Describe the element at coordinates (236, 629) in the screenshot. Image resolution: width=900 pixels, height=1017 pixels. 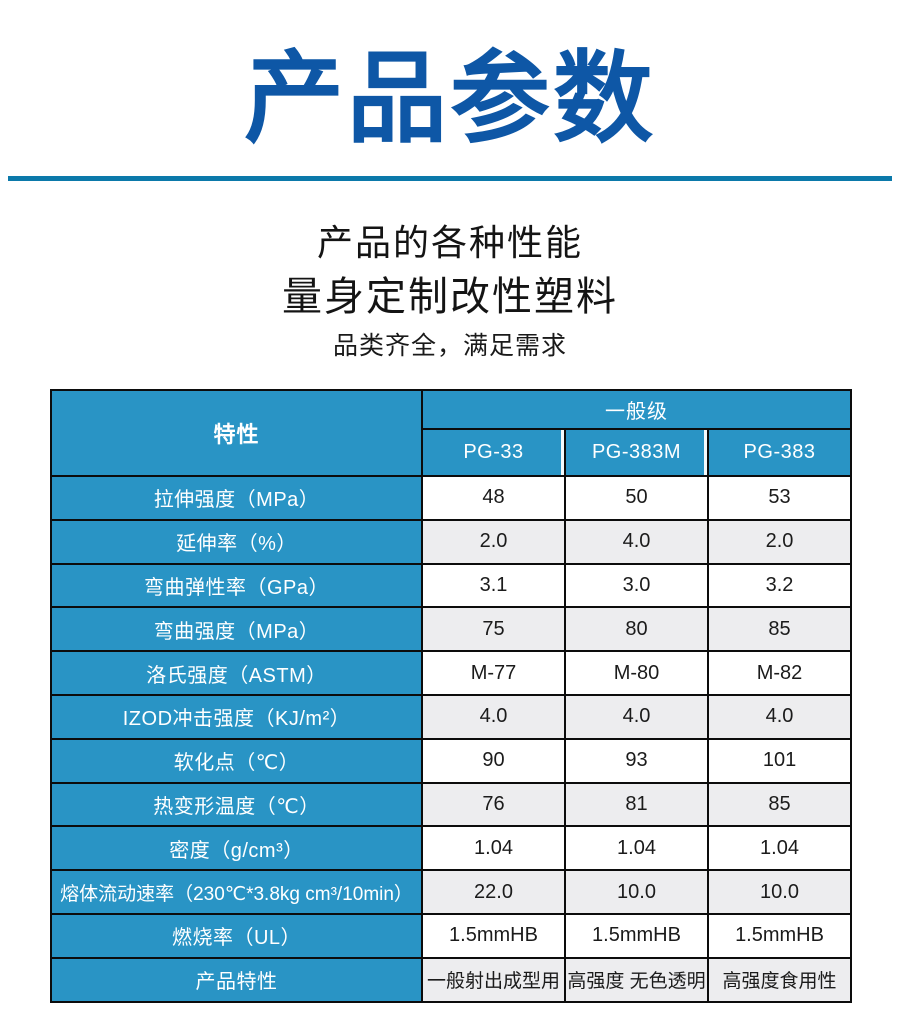
I see `row-label-cell: 弯曲强度（MPa）` at that location.